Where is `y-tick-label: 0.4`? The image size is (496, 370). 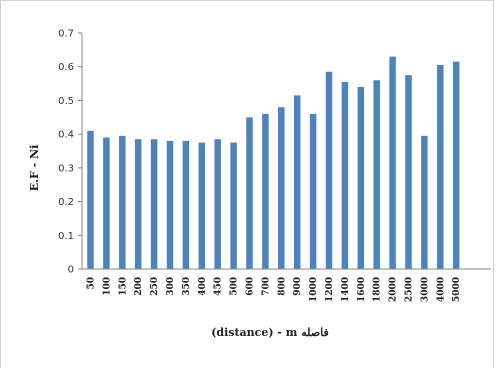
y-tick-label: 0.4 is located at coordinates (66, 135).